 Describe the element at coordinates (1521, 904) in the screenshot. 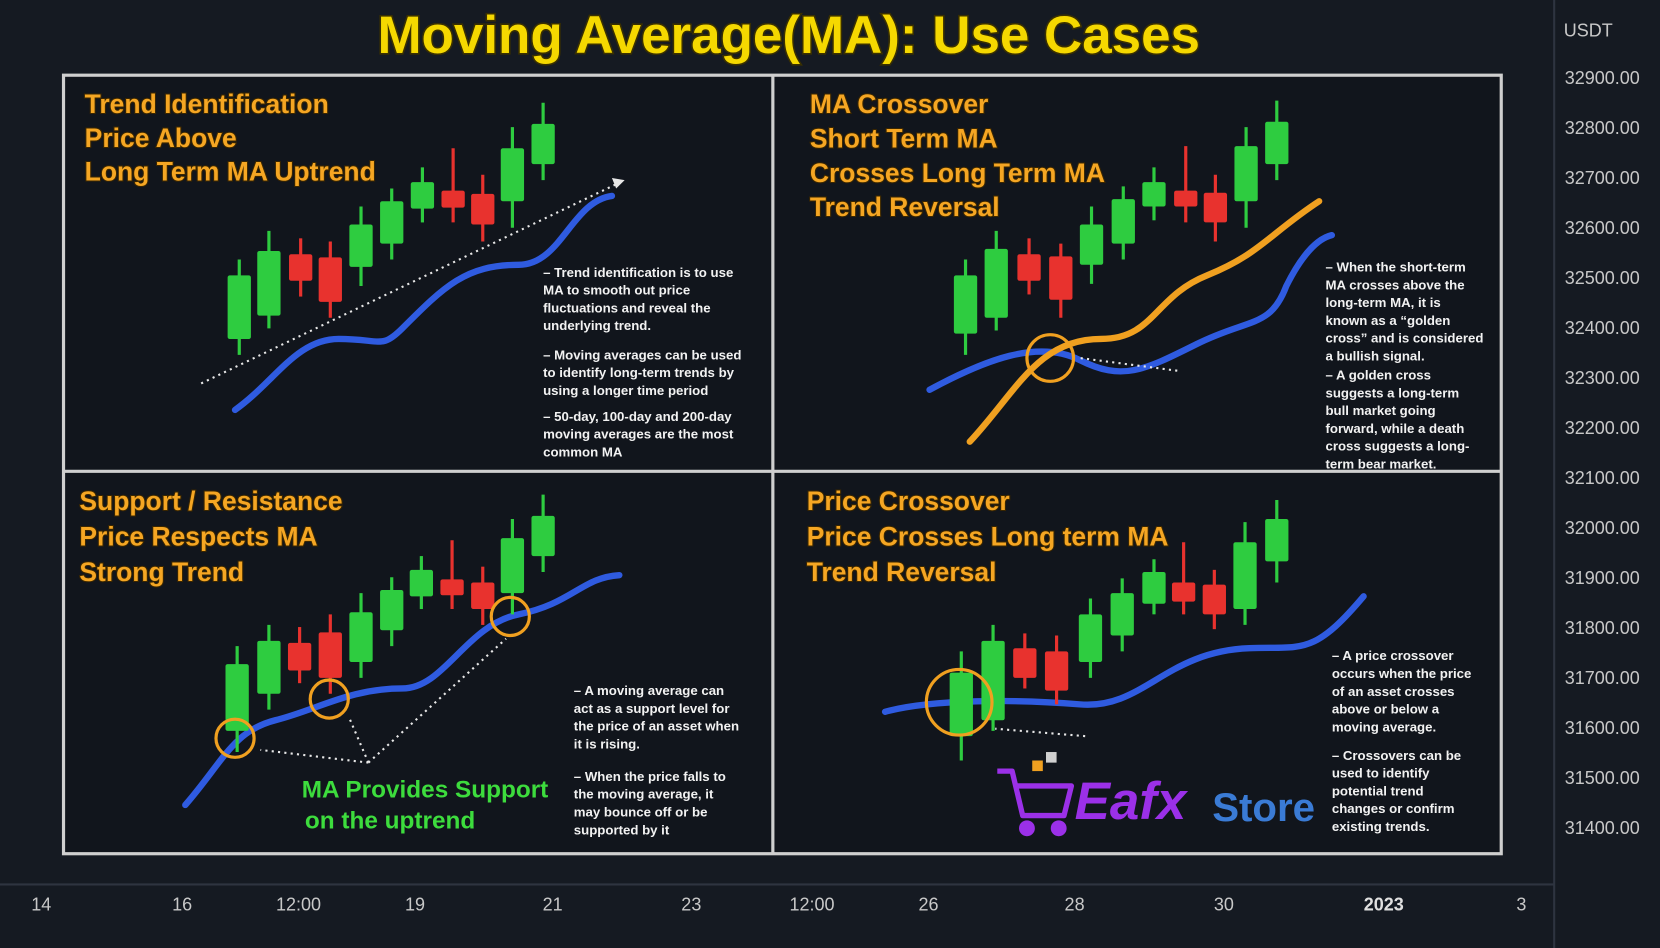

I see `time-label: 3` at that location.